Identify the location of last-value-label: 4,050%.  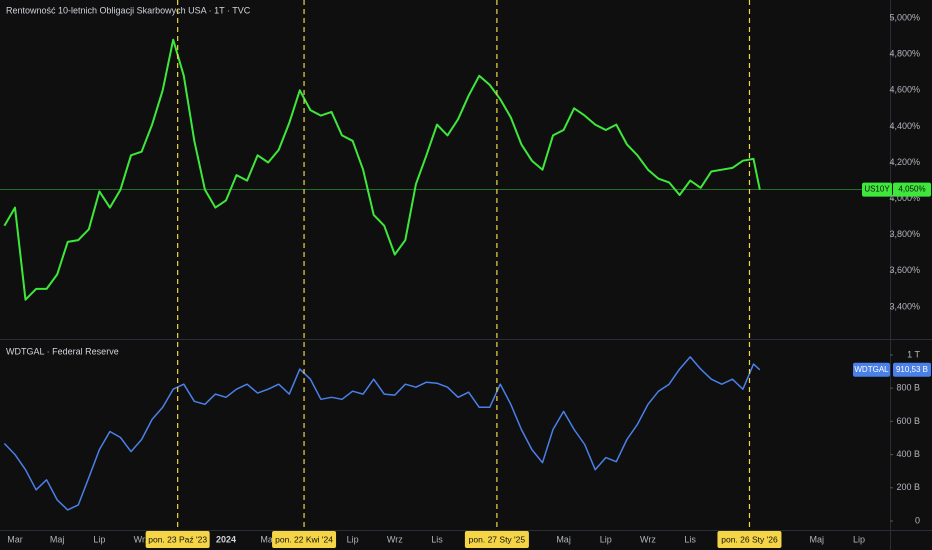
(911, 189).